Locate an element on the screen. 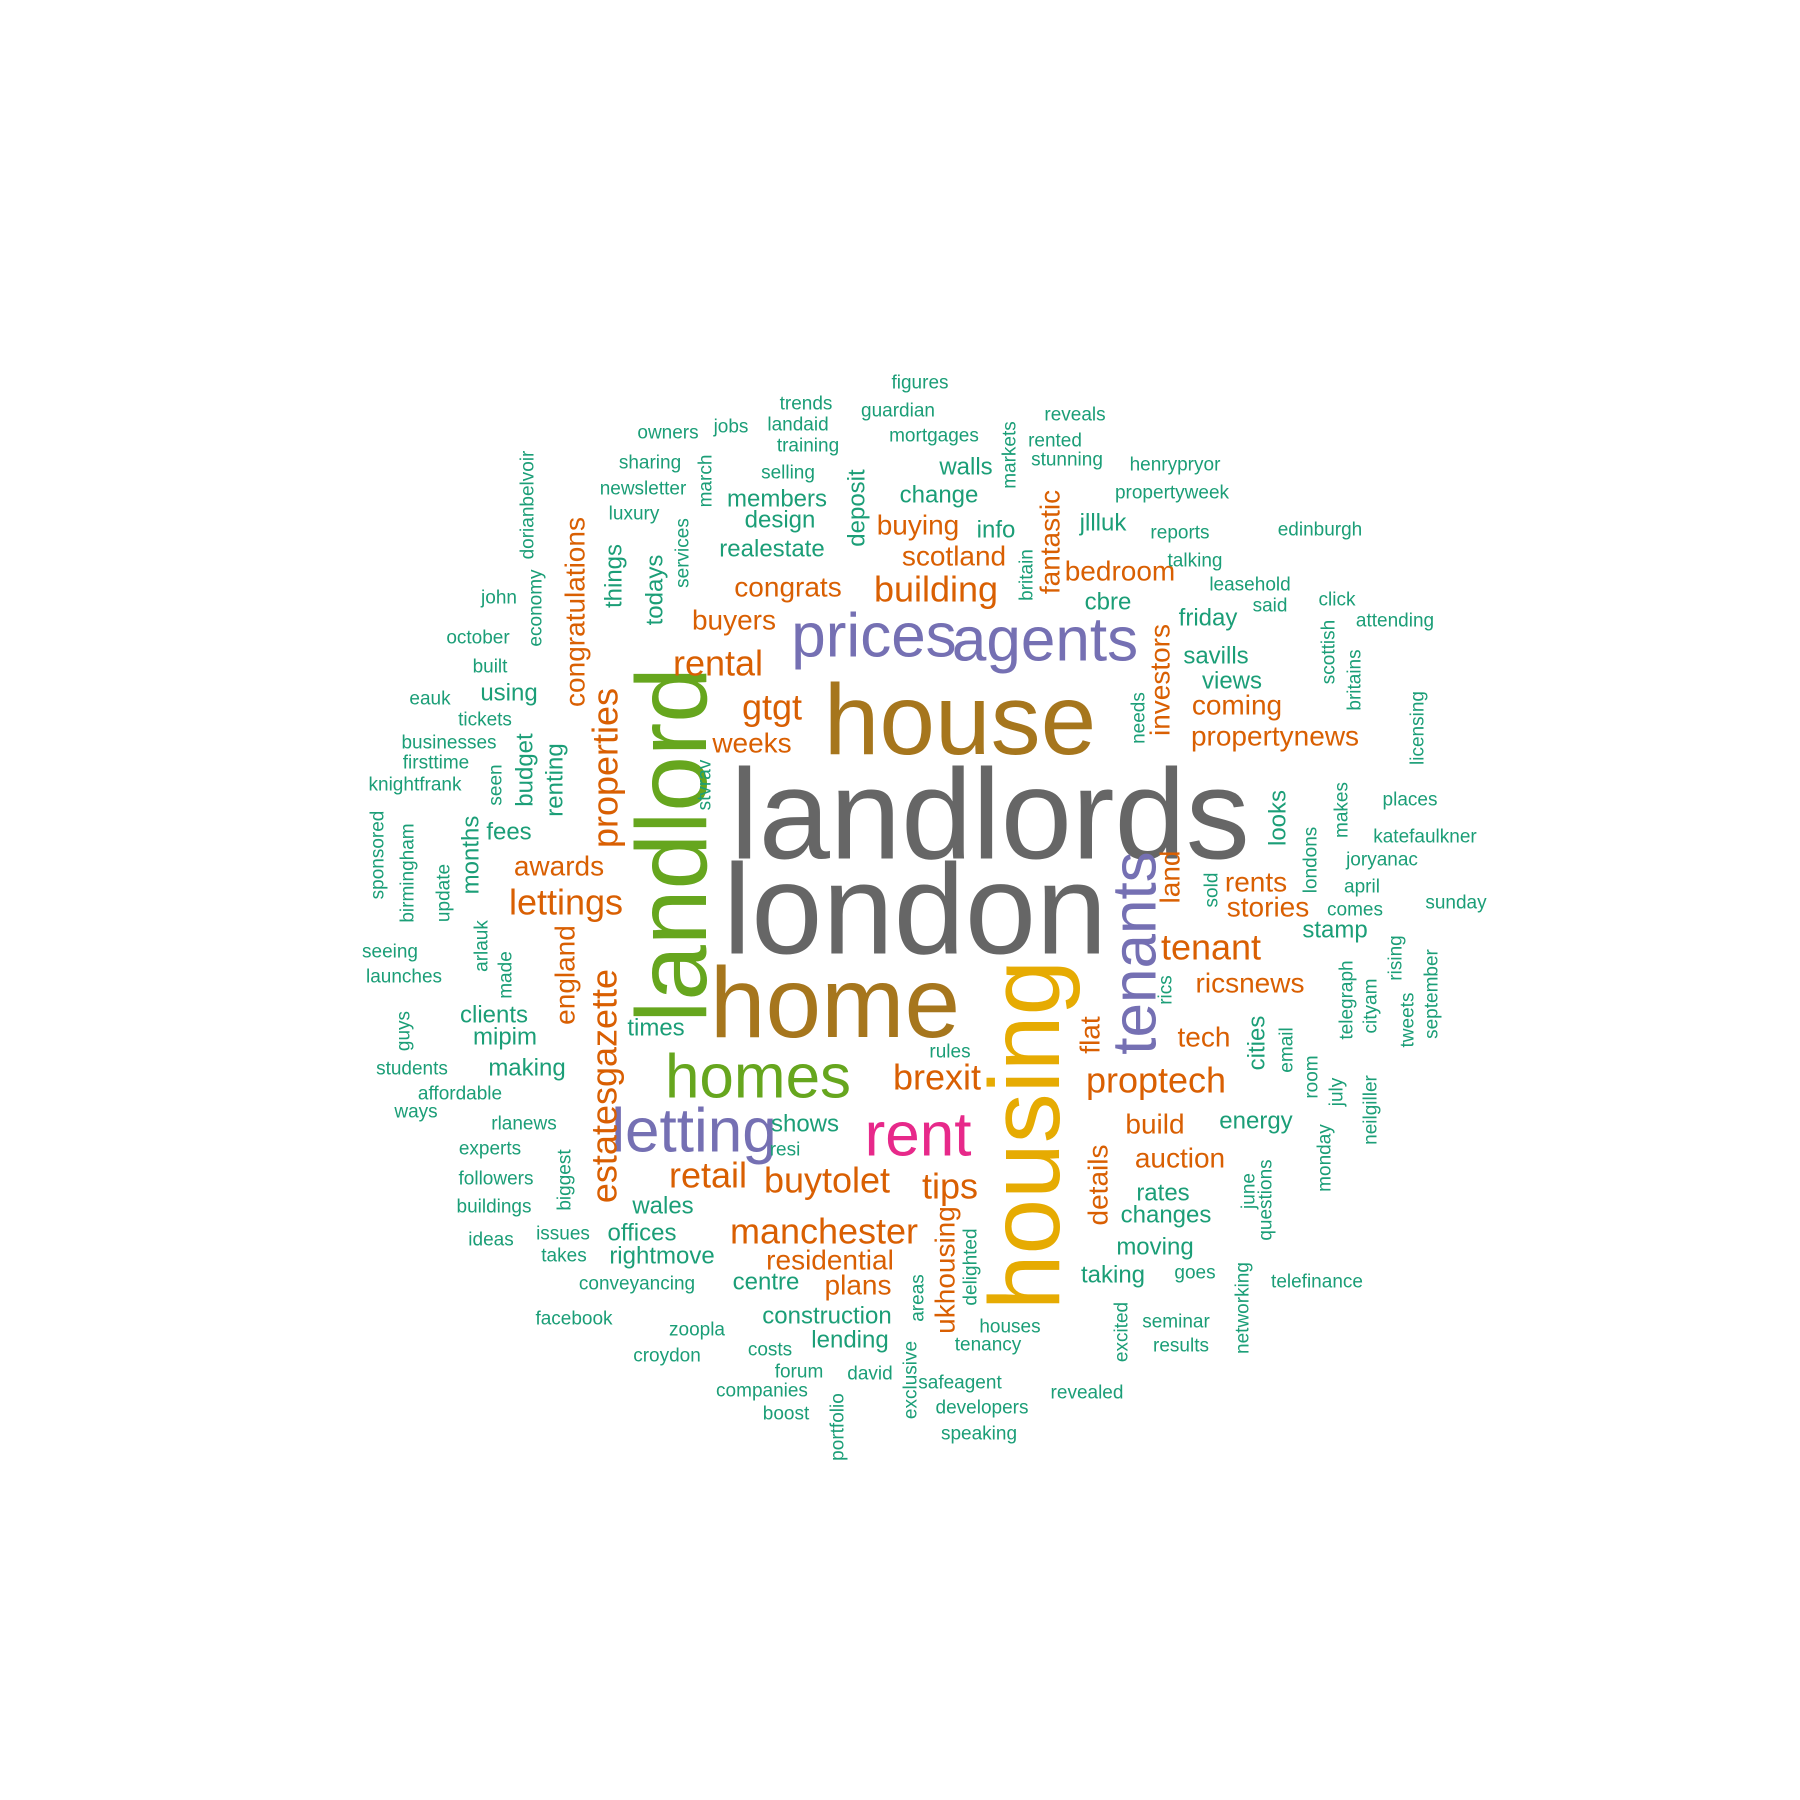 The height and width of the screenshot is (1800, 1800). word-britains: britains is located at coordinates (1355, 679).